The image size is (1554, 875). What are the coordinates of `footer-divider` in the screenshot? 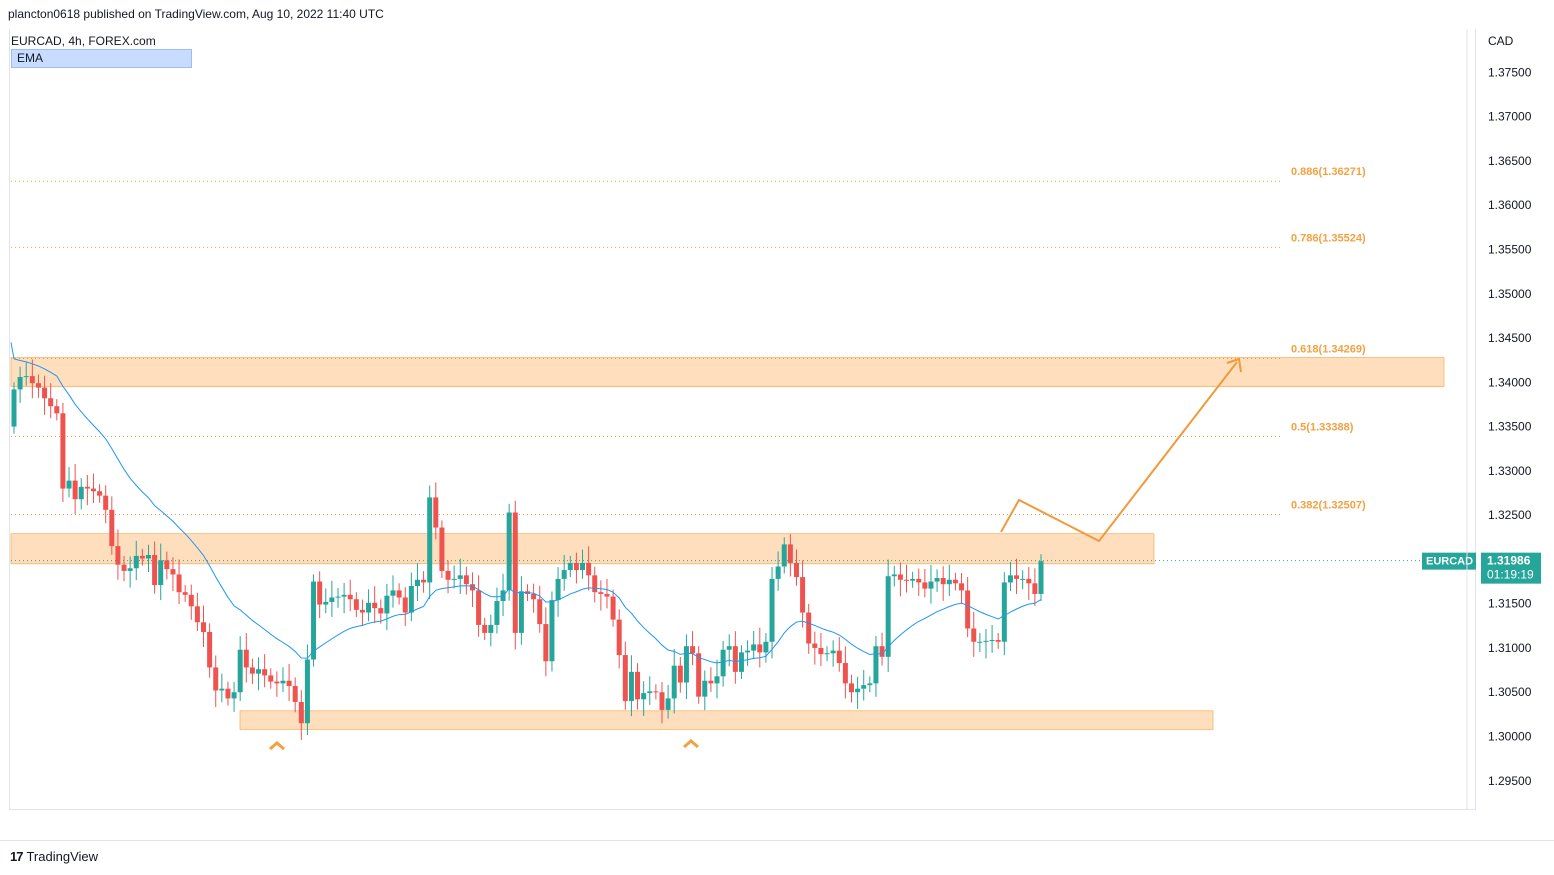 It's located at (777, 840).